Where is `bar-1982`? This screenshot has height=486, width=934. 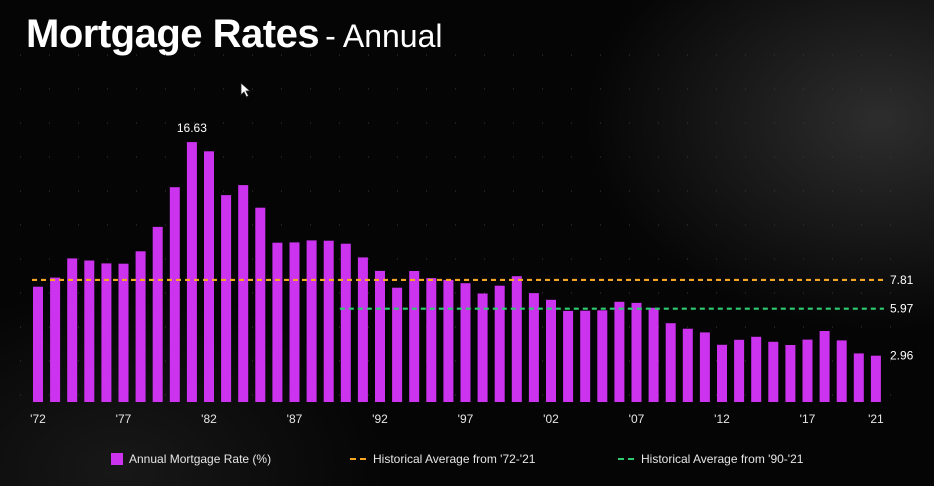 bar-1982 is located at coordinates (209, 276).